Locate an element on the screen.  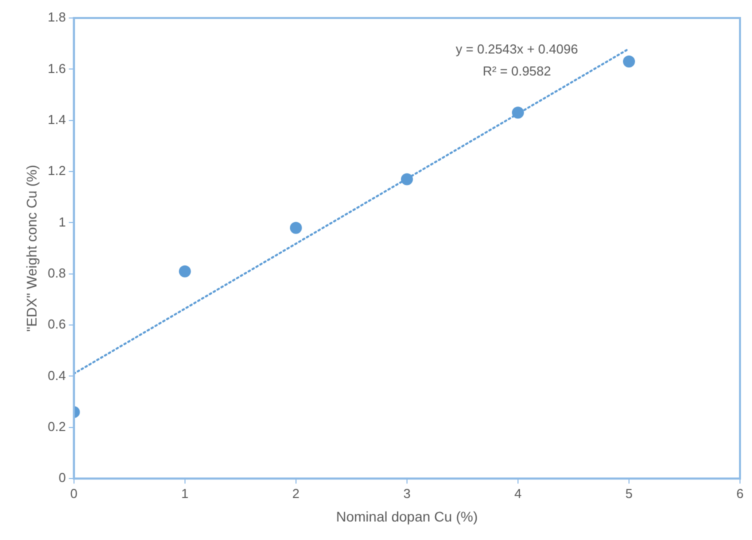
y-tick-label: 1.8 is located at coordinates (57, 17).